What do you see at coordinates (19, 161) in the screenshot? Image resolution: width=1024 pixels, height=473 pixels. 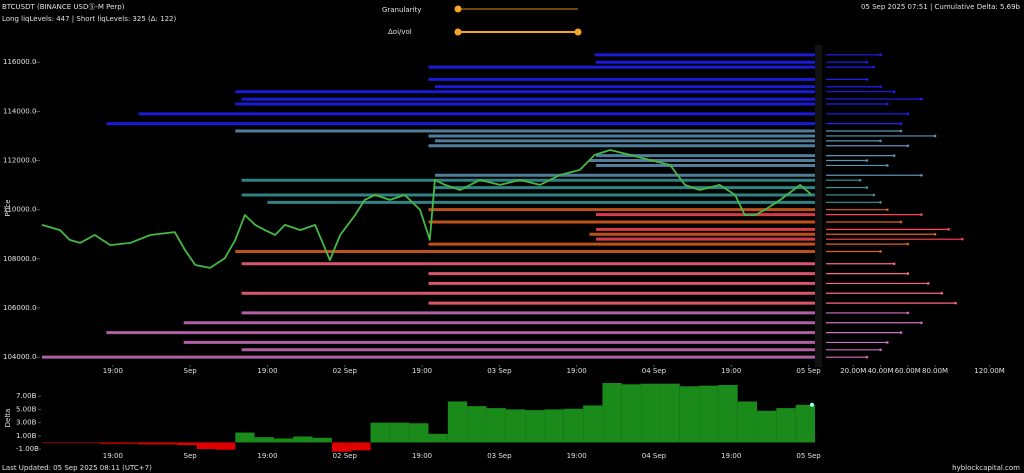 I see `y-tick-label: 112000.0` at bounding box center [19, 161].